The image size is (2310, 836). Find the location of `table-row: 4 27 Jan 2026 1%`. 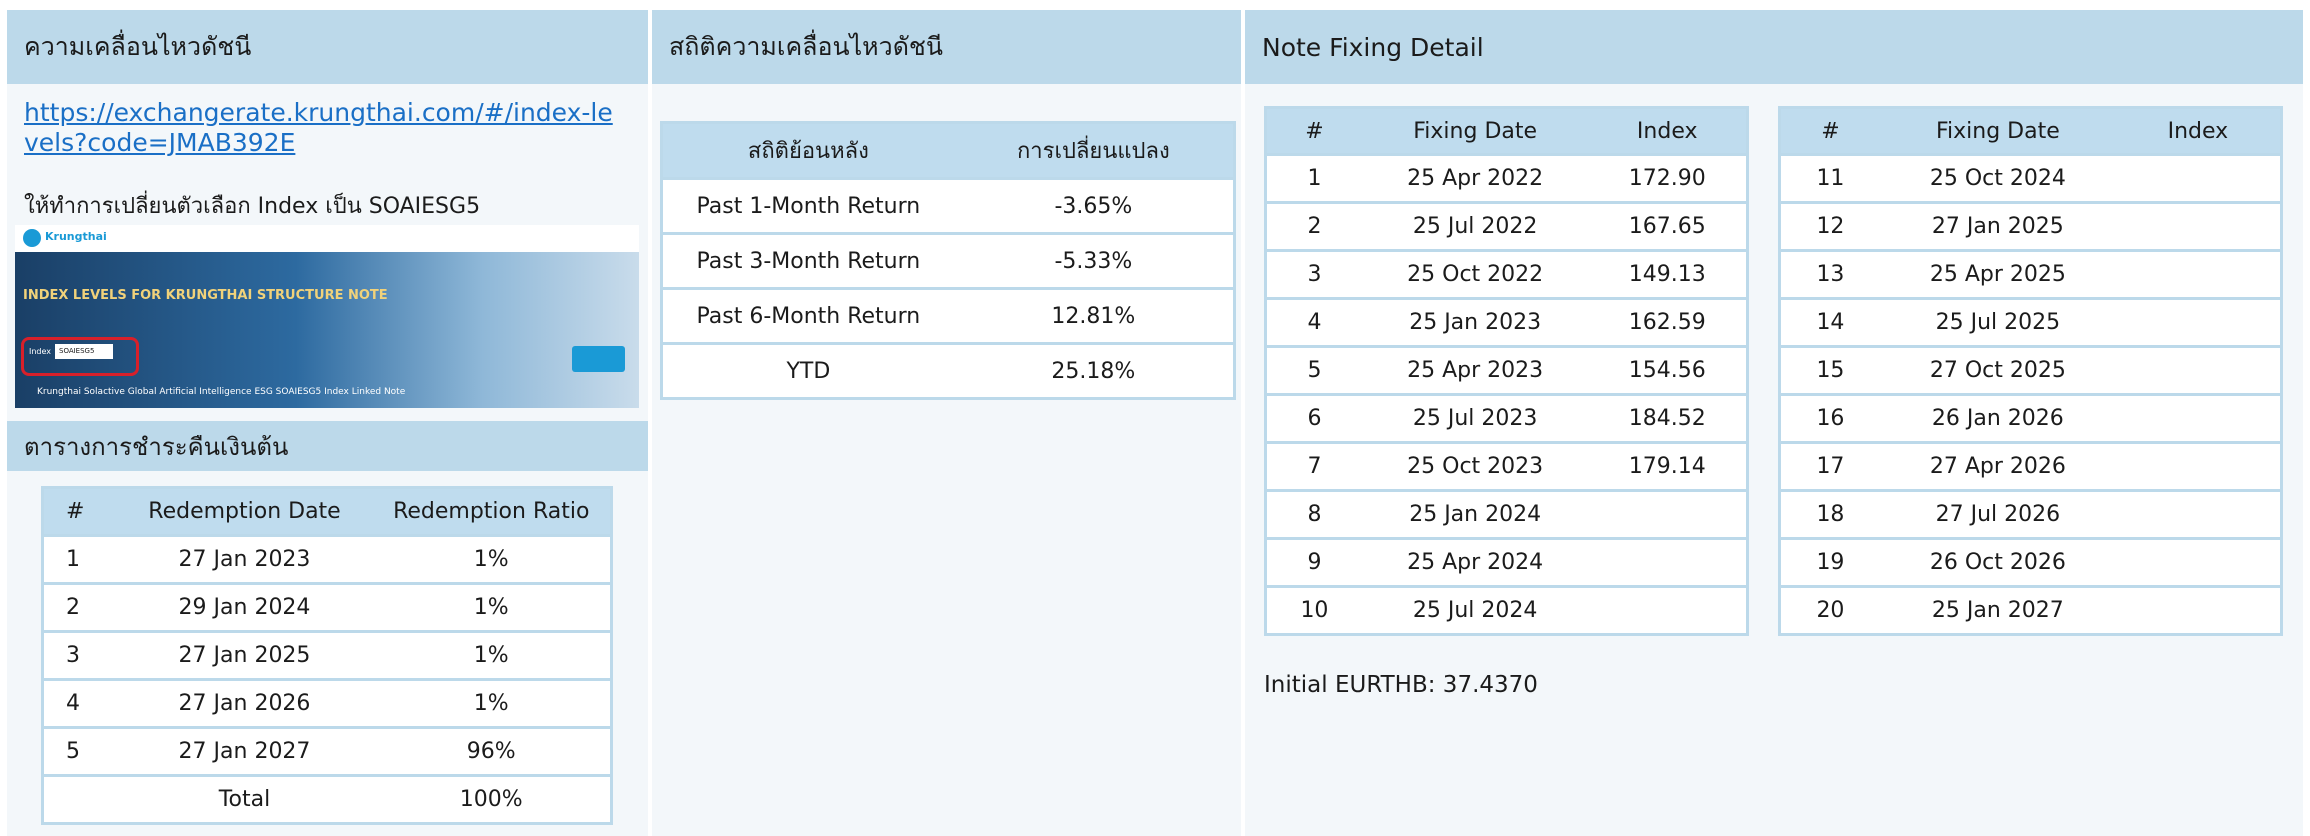

table-row: 4 27 Jan 2026 1% is located at coordinates (327, 703).